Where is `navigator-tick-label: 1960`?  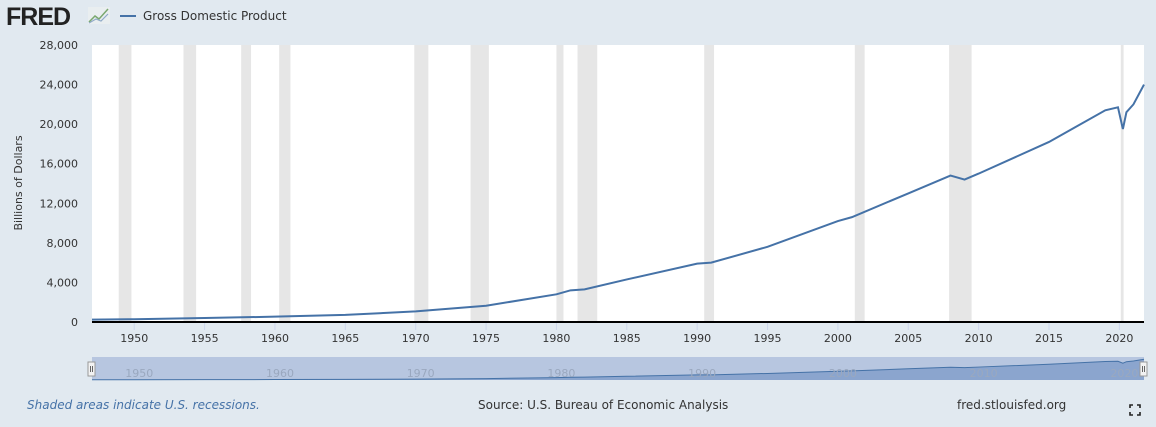
navigator-tick-label: 1960 is located at coordinates (280, 373).